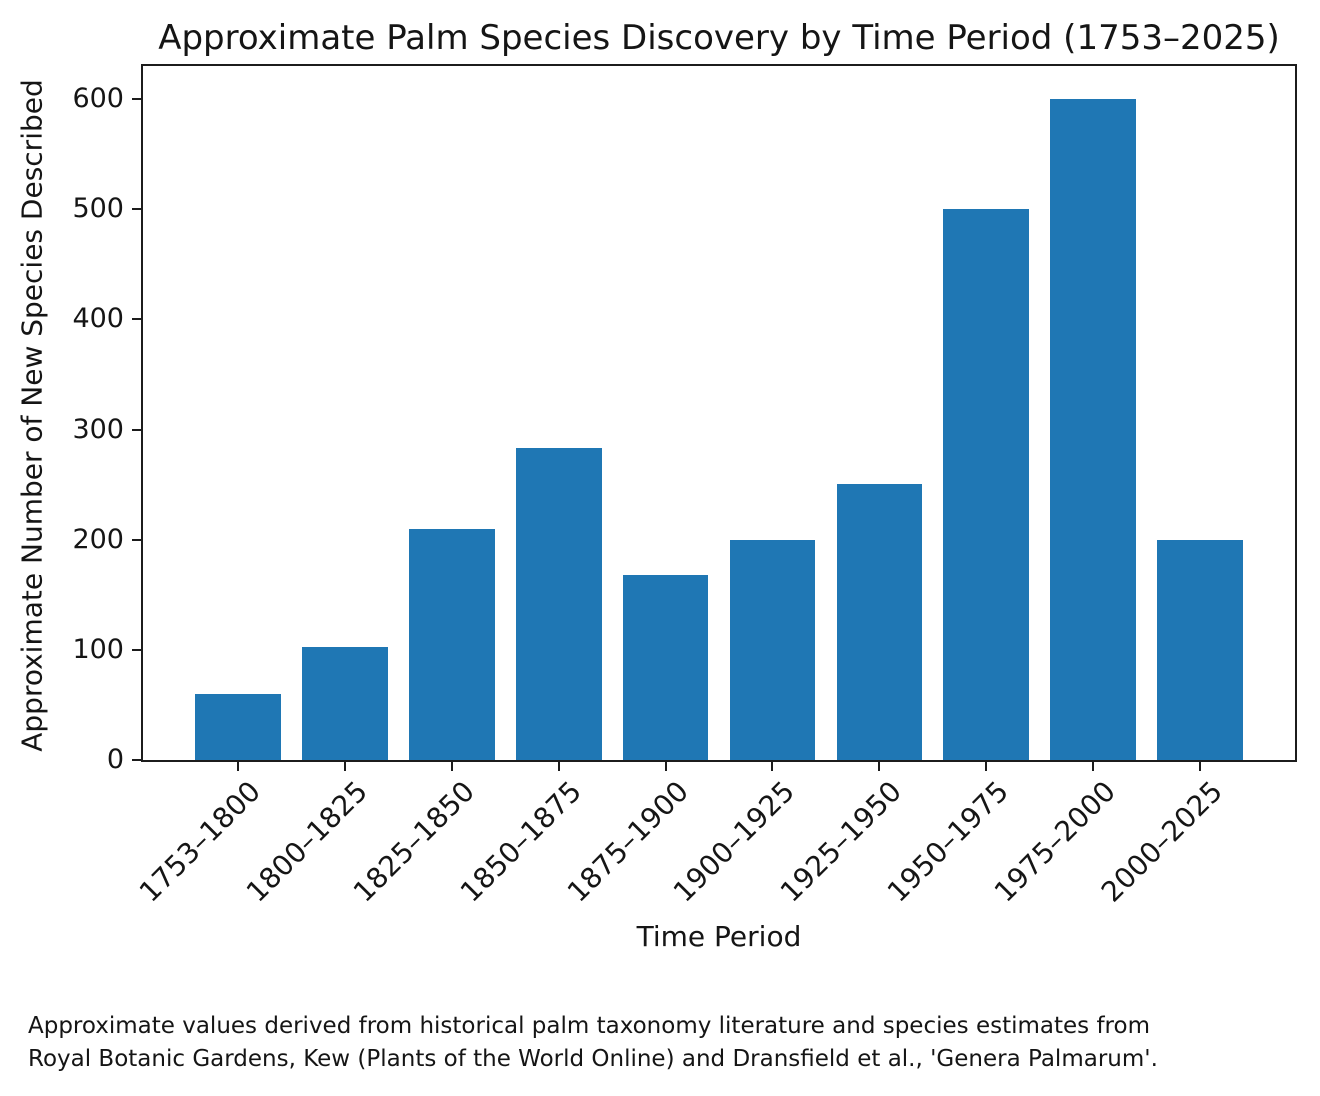 This screenshot has width=1320, height=1096. I want to click on y-tick-label-500: 500, so click(98, 209).